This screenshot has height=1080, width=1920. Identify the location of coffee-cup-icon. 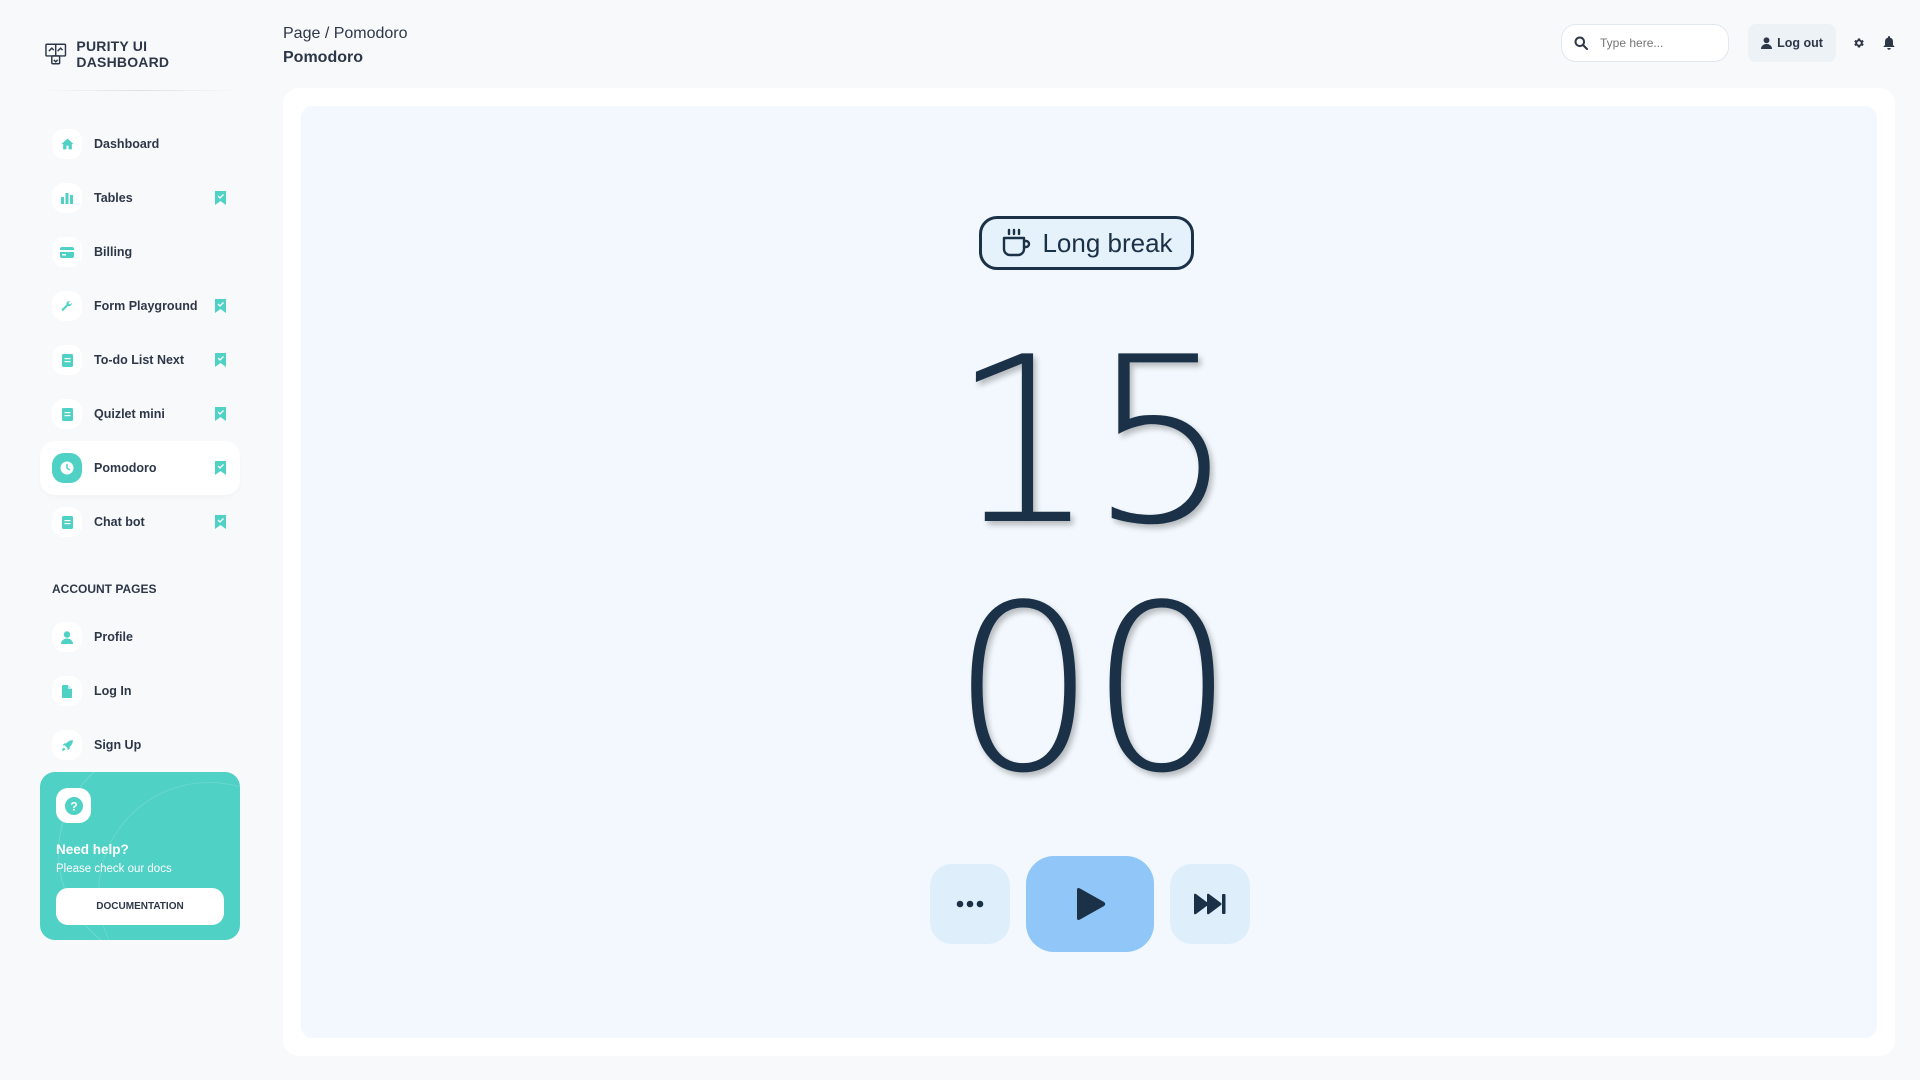
(1017, 242).